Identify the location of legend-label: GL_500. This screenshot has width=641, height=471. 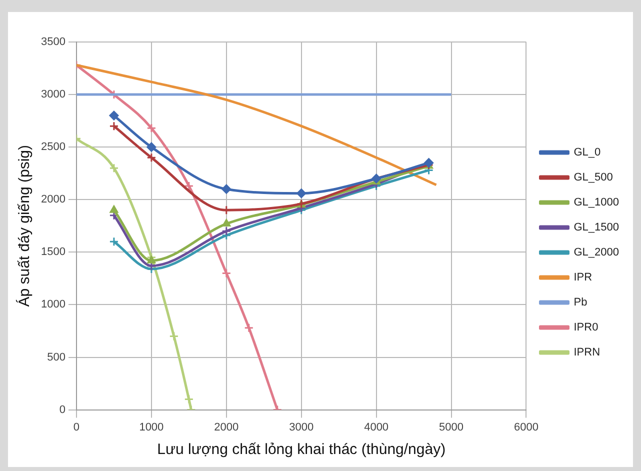
(593, 178).